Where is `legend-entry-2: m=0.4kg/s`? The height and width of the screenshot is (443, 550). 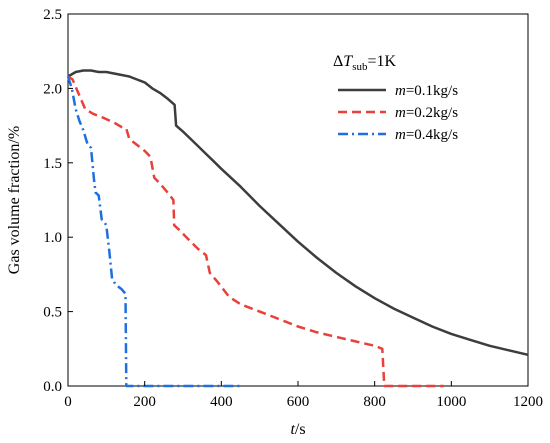
legend-entry-2: m=0.4kg/s is located at coordinates (398, 135).